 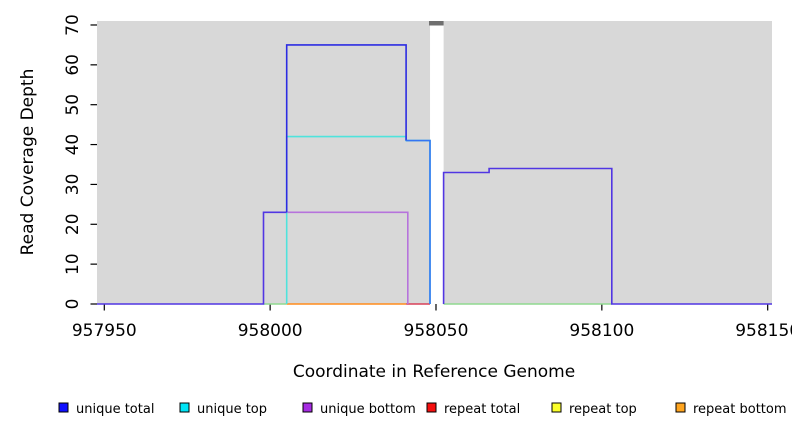 What do you see at coordinates (740, 409) in the screenshot?
I see `legend-label: repeat bottom` at bounding box center [740, 409].